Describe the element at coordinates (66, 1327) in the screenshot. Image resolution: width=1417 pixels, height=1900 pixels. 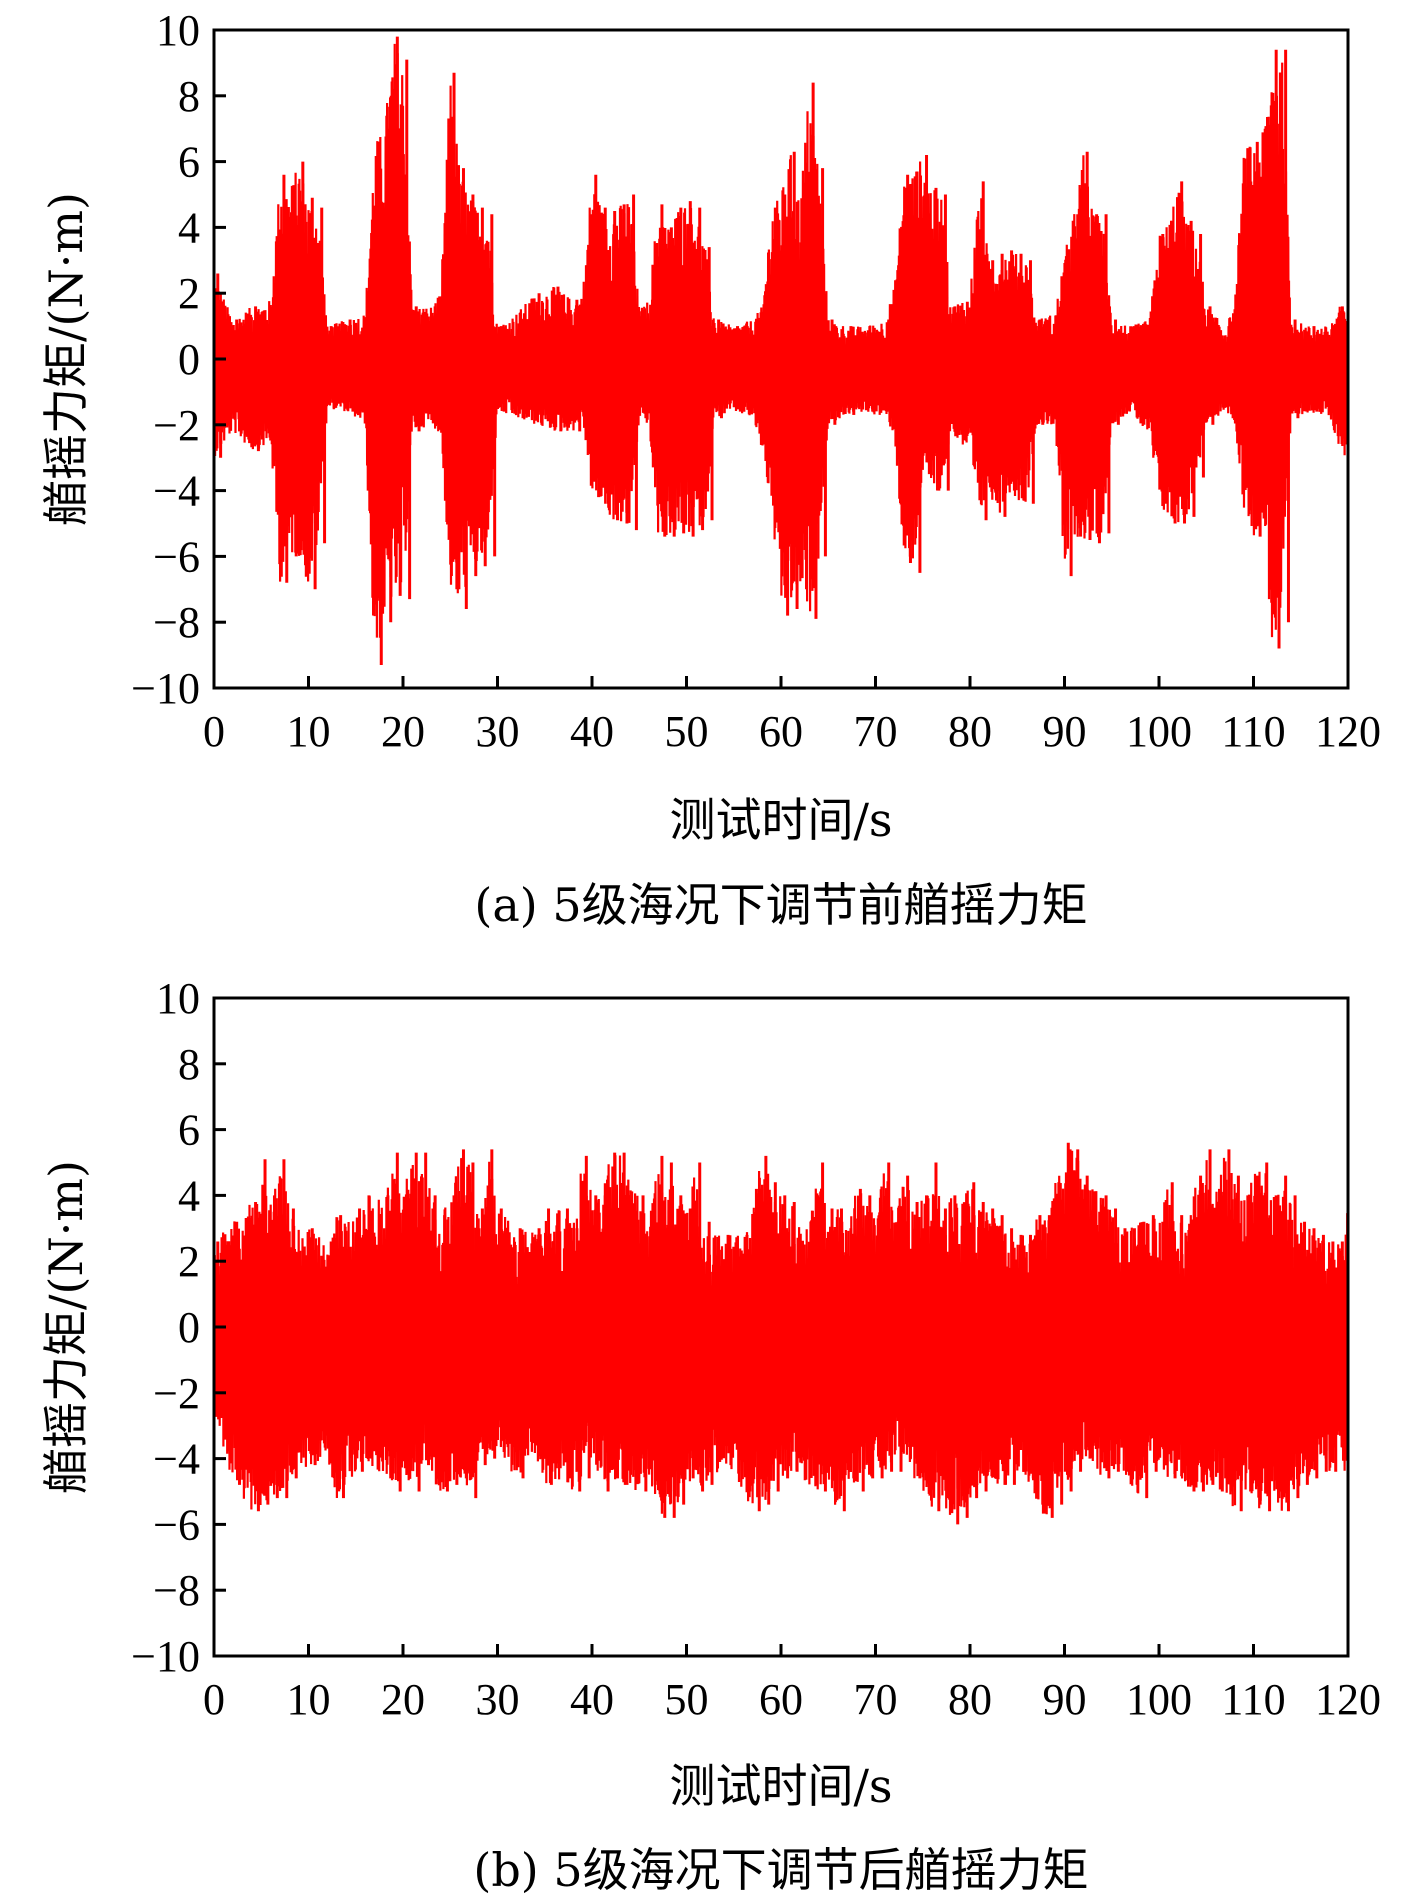
I see `y-axis-title-b: 艏摇力矩/(N·m)` at that location.